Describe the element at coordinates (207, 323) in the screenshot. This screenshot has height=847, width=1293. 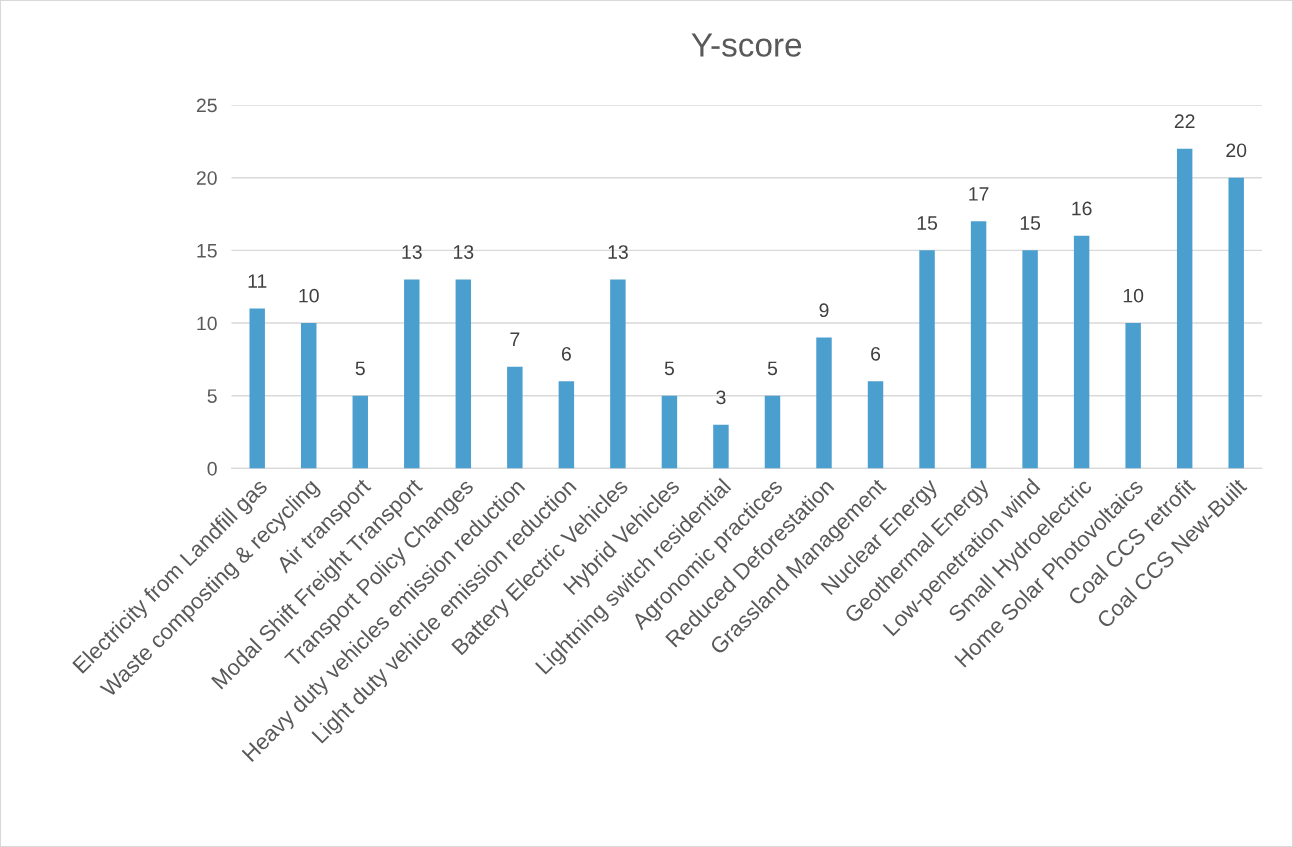
I see `y-tick-label: 10` at that location.